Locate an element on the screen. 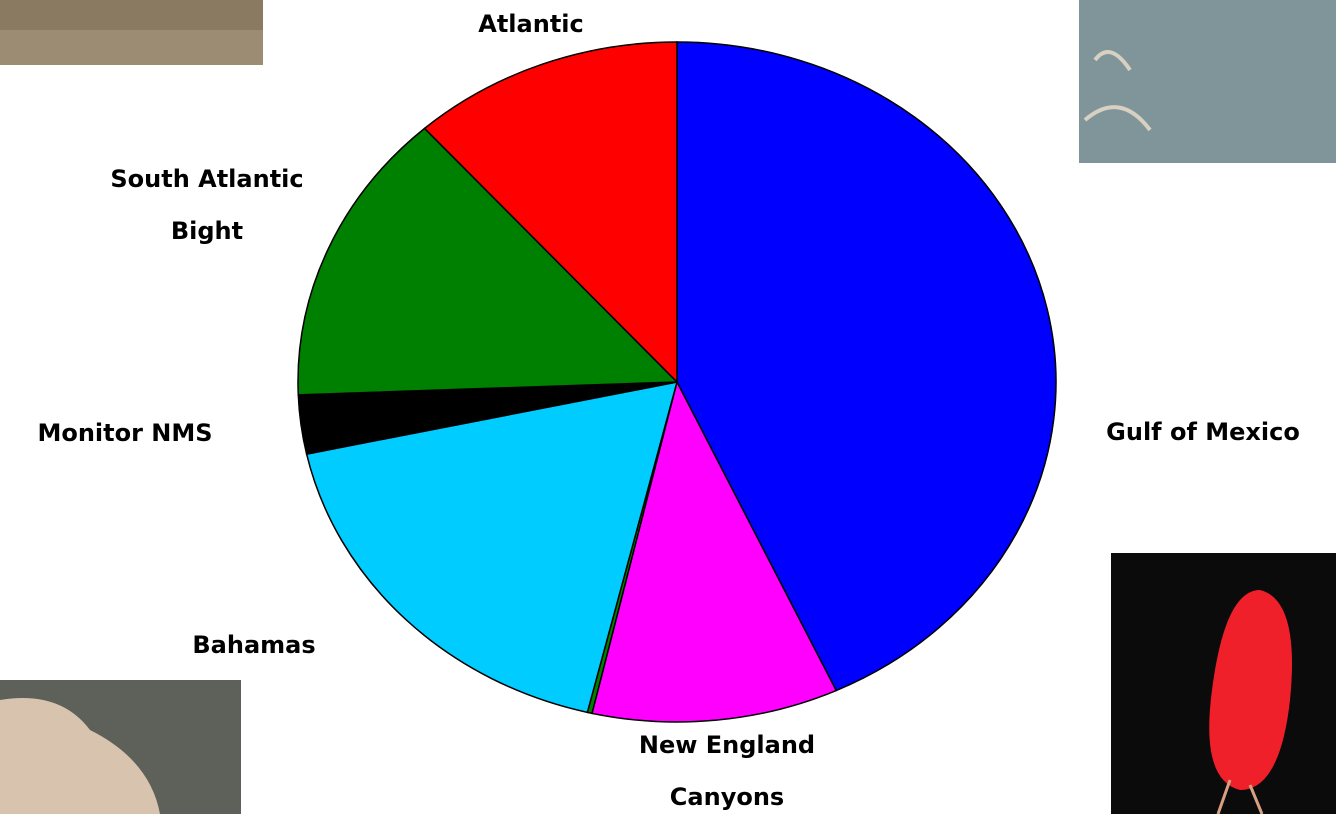  slice-label: Bahamas is located at coordinates (254, 645).